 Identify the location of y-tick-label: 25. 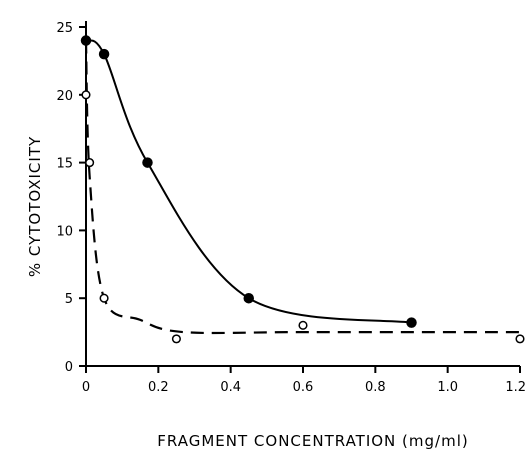
(64, 28).